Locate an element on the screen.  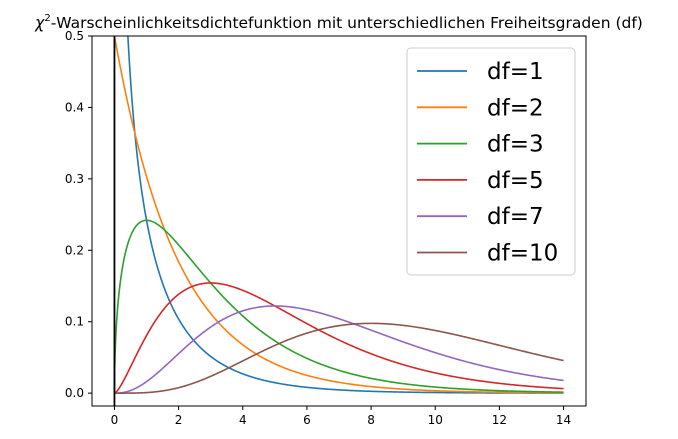
title-superscript: 2 is located at coordinates (47, 18).